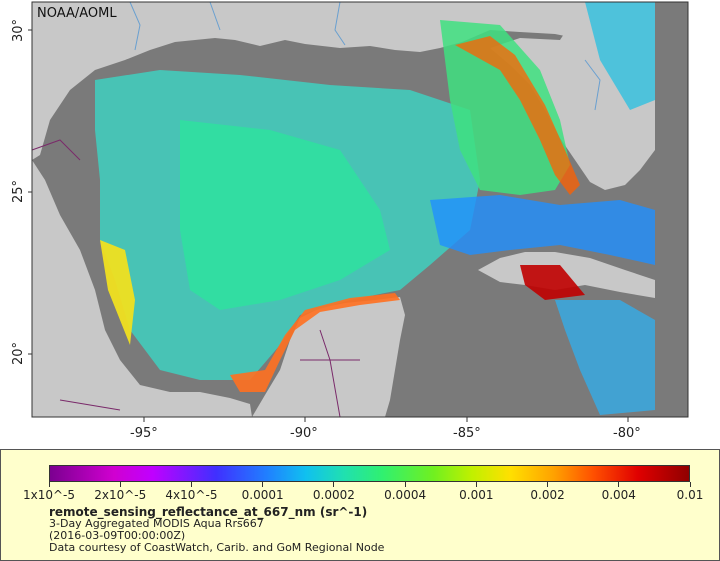 This screenshot has width=720, height=561. Describe the element at coordinates (77, 13) in the screenshot. I see `map-credit: NOAA/AOML` at that location.